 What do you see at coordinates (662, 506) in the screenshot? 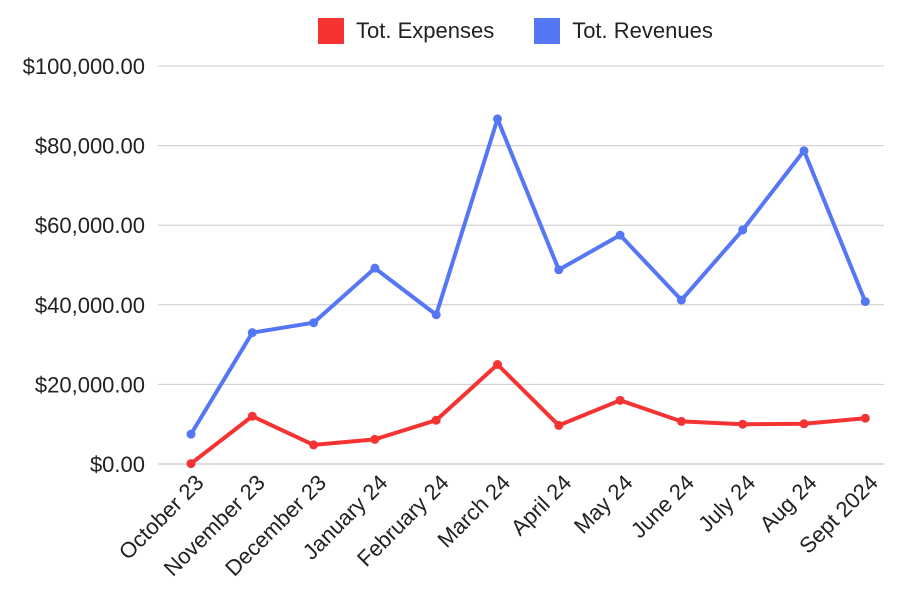
I see `x-tick-label: June 24` at bounding box center [662, 506].